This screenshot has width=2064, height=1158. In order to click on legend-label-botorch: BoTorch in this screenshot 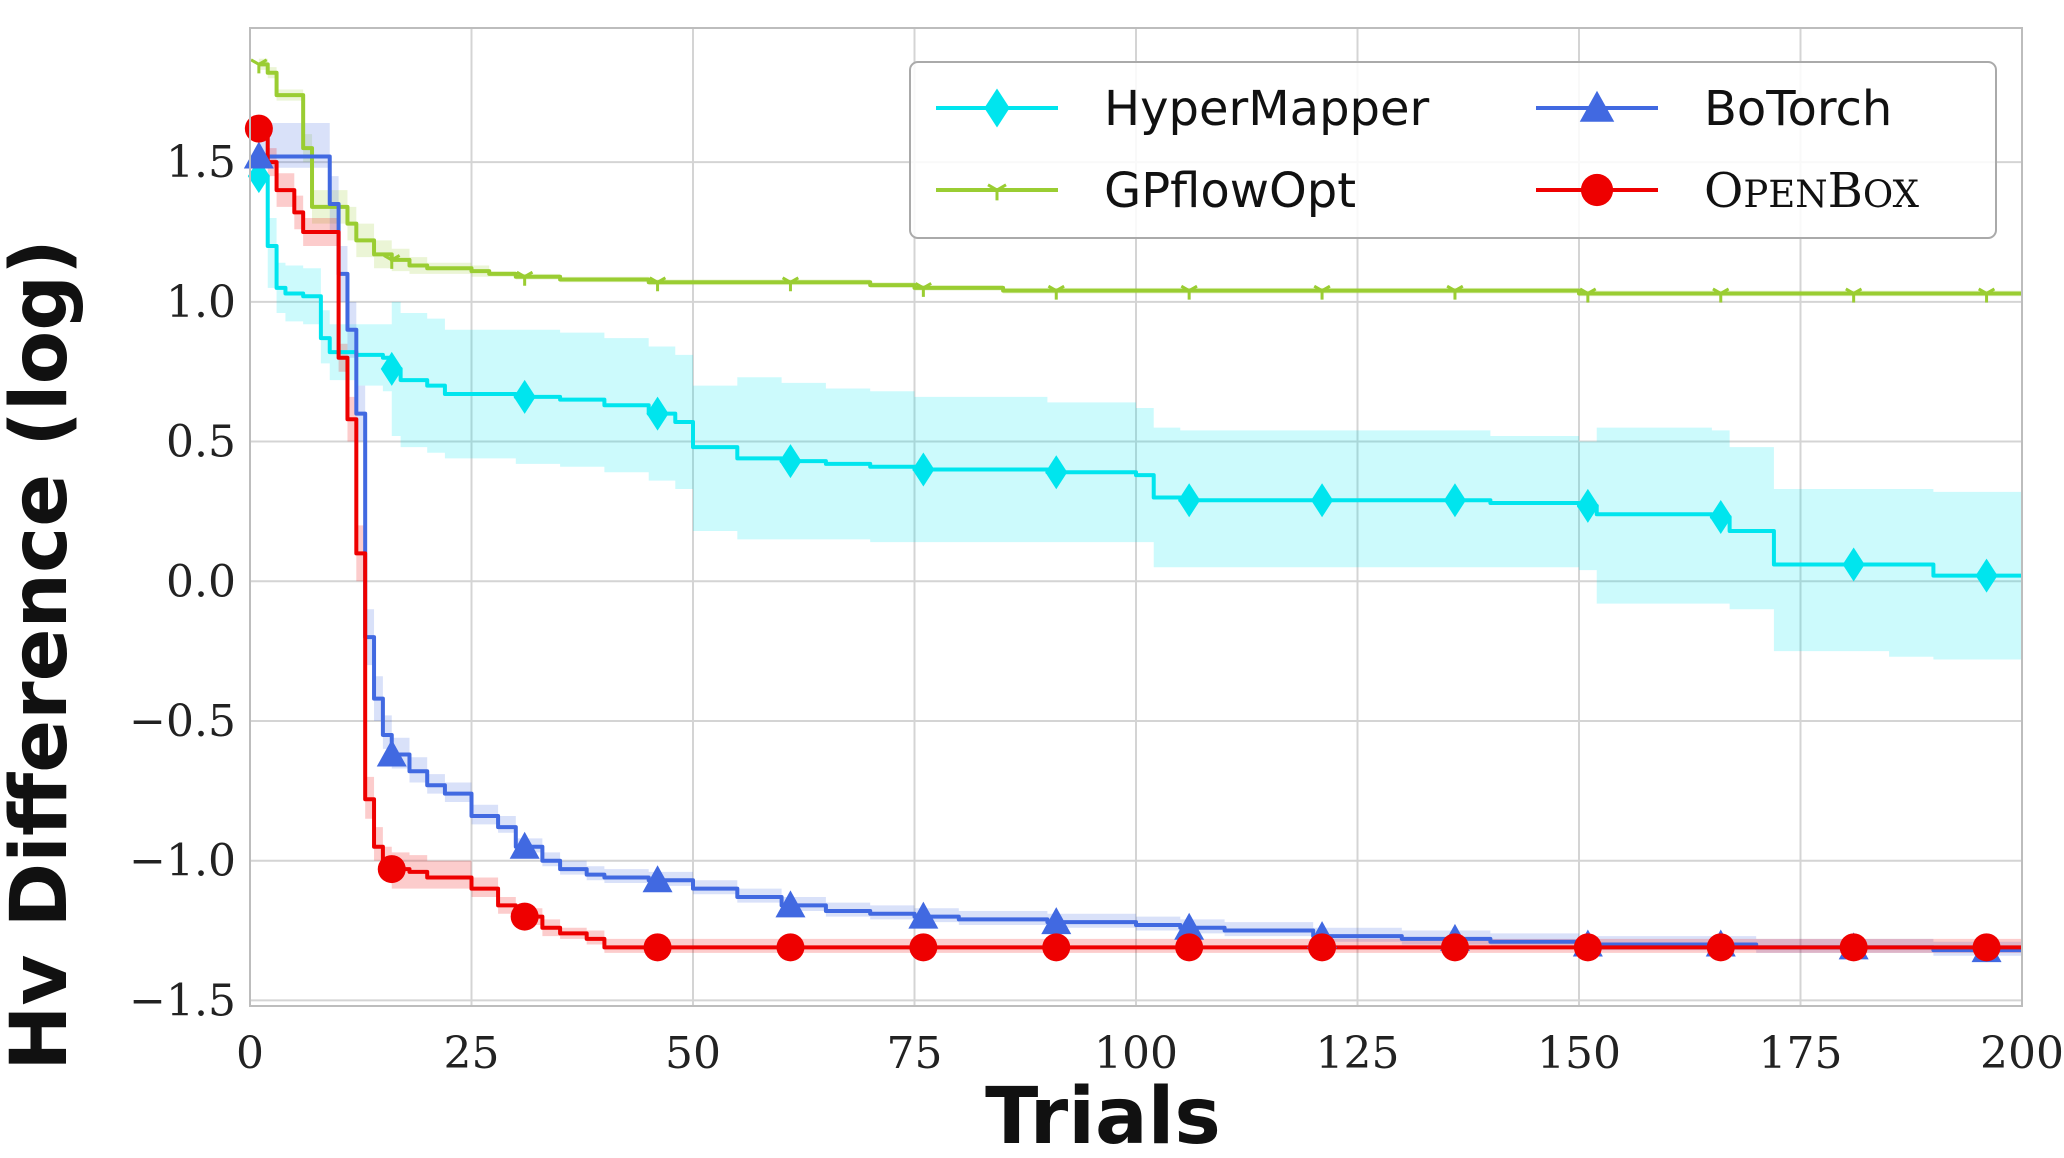, I will do `click(1798, 109)`.